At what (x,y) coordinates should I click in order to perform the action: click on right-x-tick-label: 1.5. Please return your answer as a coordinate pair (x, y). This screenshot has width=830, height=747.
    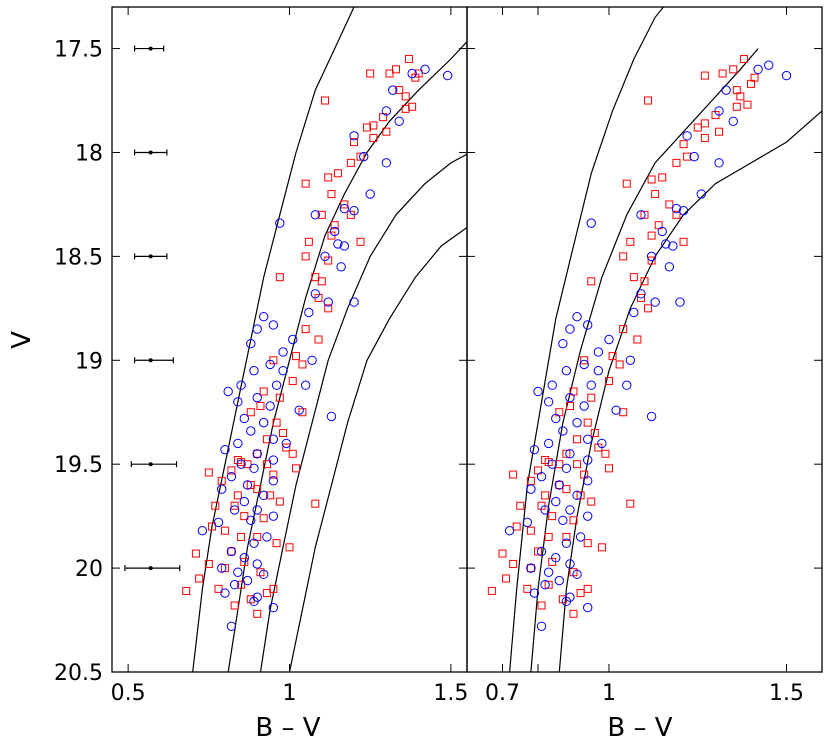
    Looking at the image, I should click on (786, 693).